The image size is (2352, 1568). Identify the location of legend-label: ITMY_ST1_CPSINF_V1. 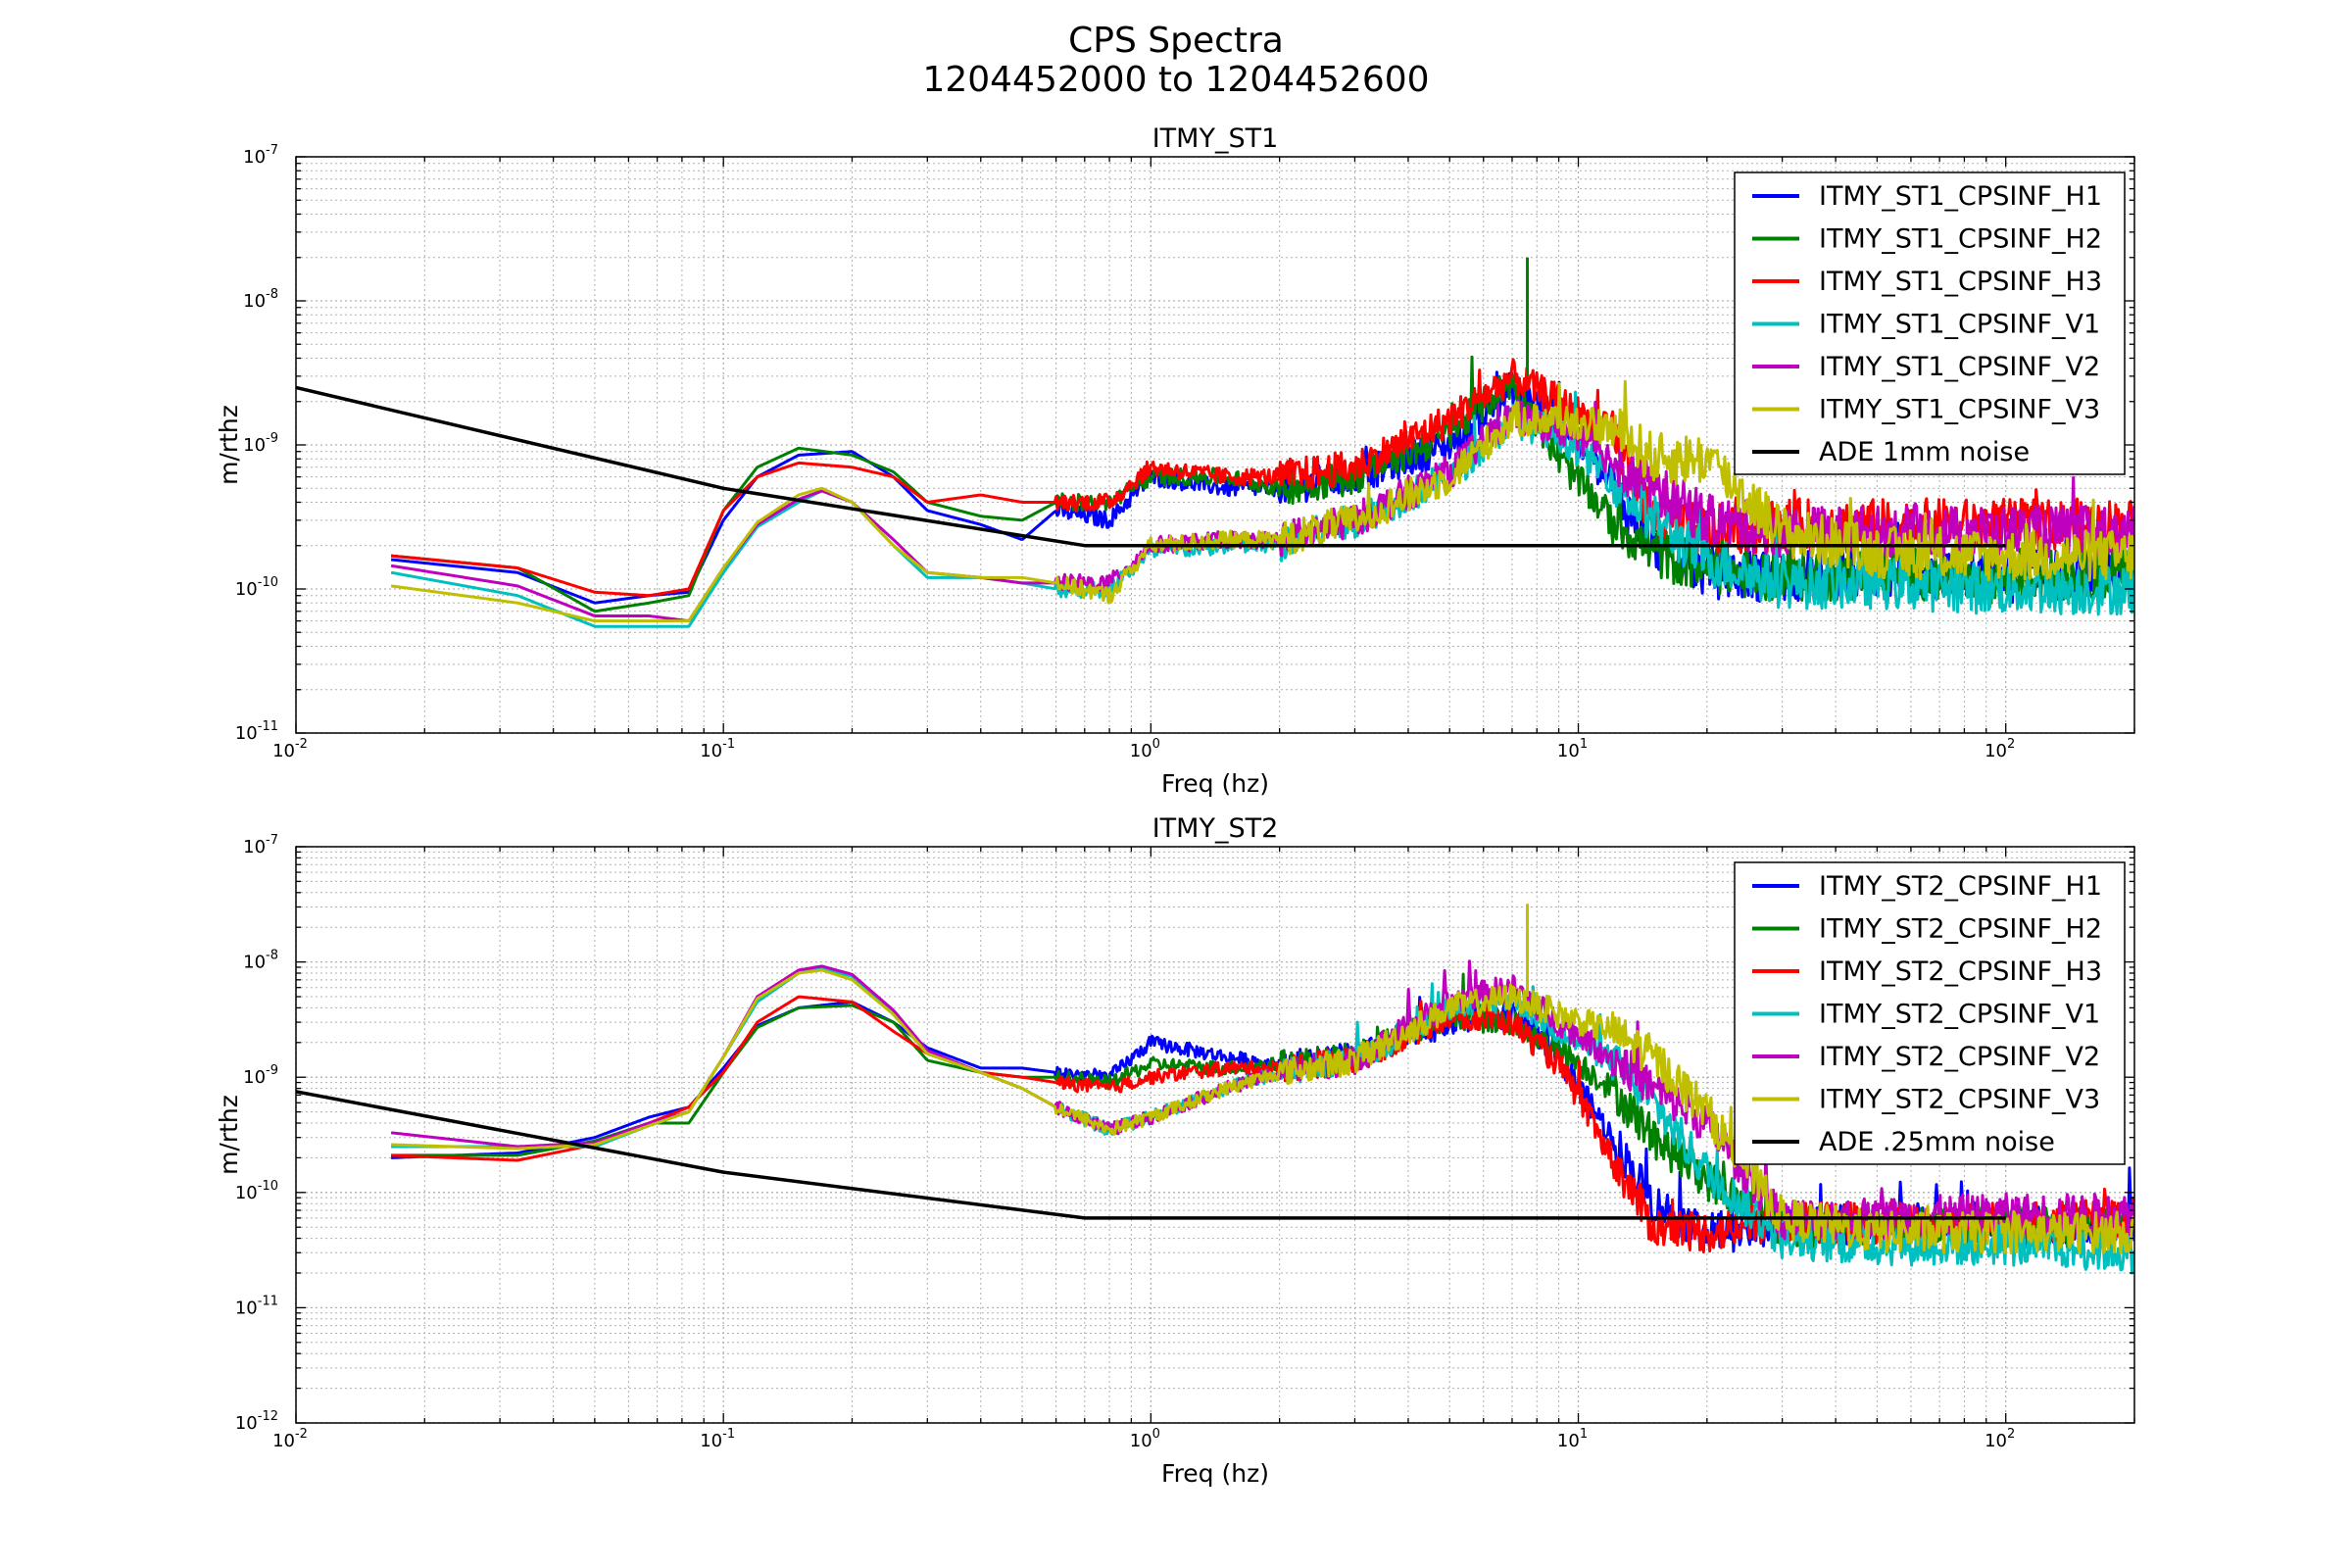
(1959, 325).